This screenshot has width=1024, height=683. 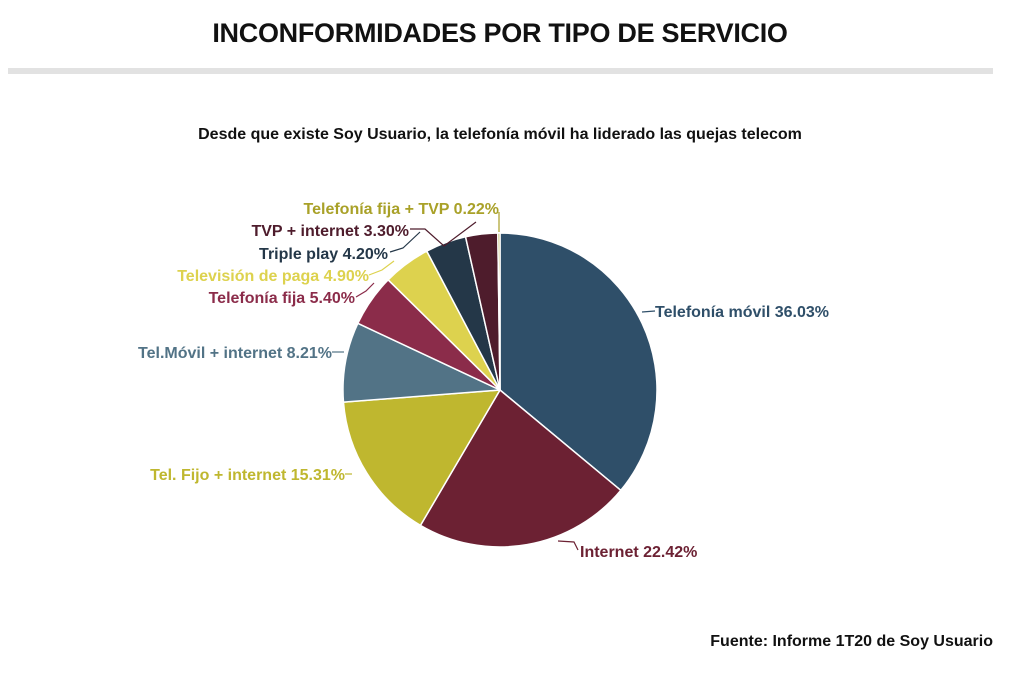 I want to click on pie-slice-telefonia-movil, so click(x=578, y=362).